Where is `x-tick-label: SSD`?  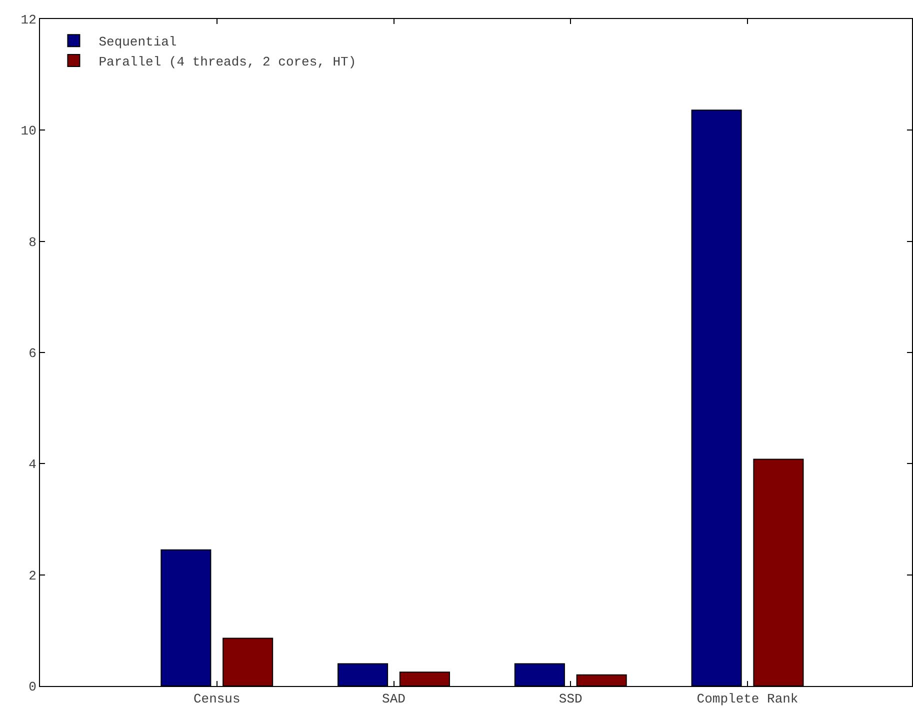 x-tick-label: SSD is located at coordinates (570, 699).